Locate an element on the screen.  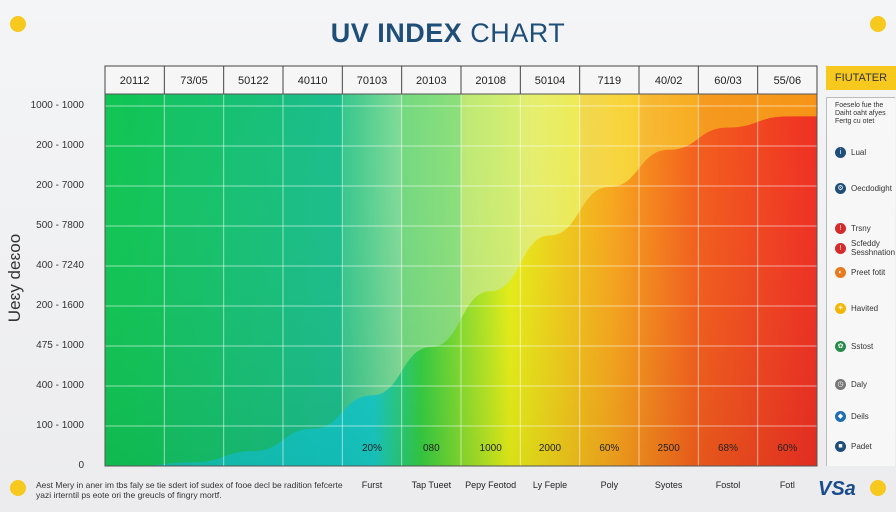
legend-item-label: Preet fotit is located at coordinates (868, 272).